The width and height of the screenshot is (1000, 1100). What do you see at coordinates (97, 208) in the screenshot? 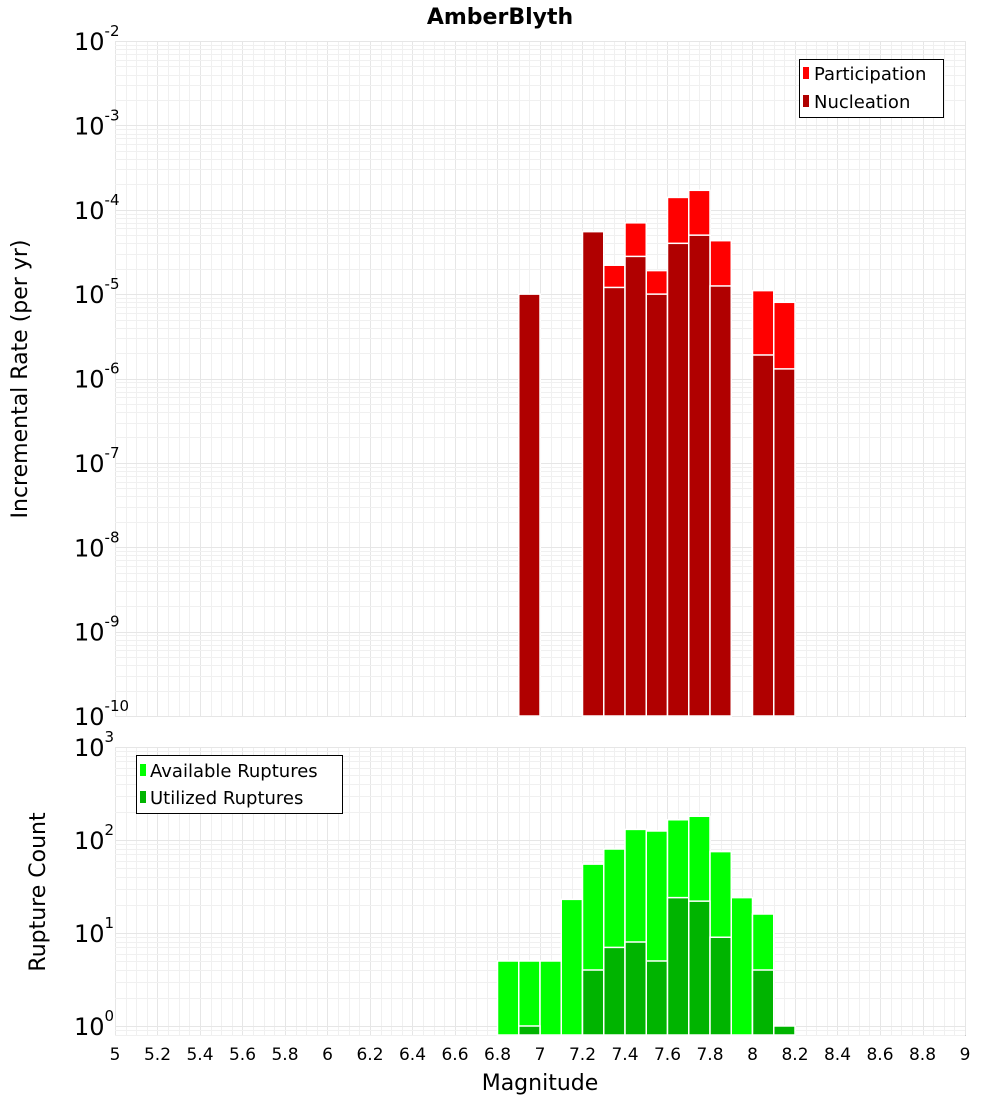
I see `rate-y-tick-label: 10⁻⁴` at bounding box center [97, 208].